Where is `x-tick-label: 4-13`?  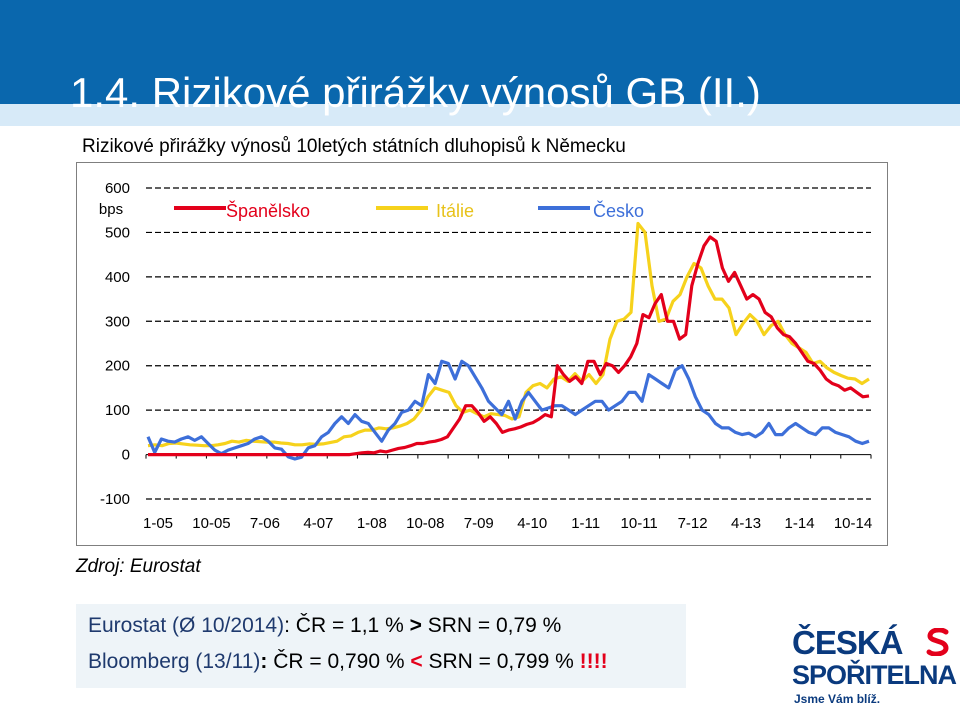
x-tick-label: 4-13 is located at coordinates (746, 523).